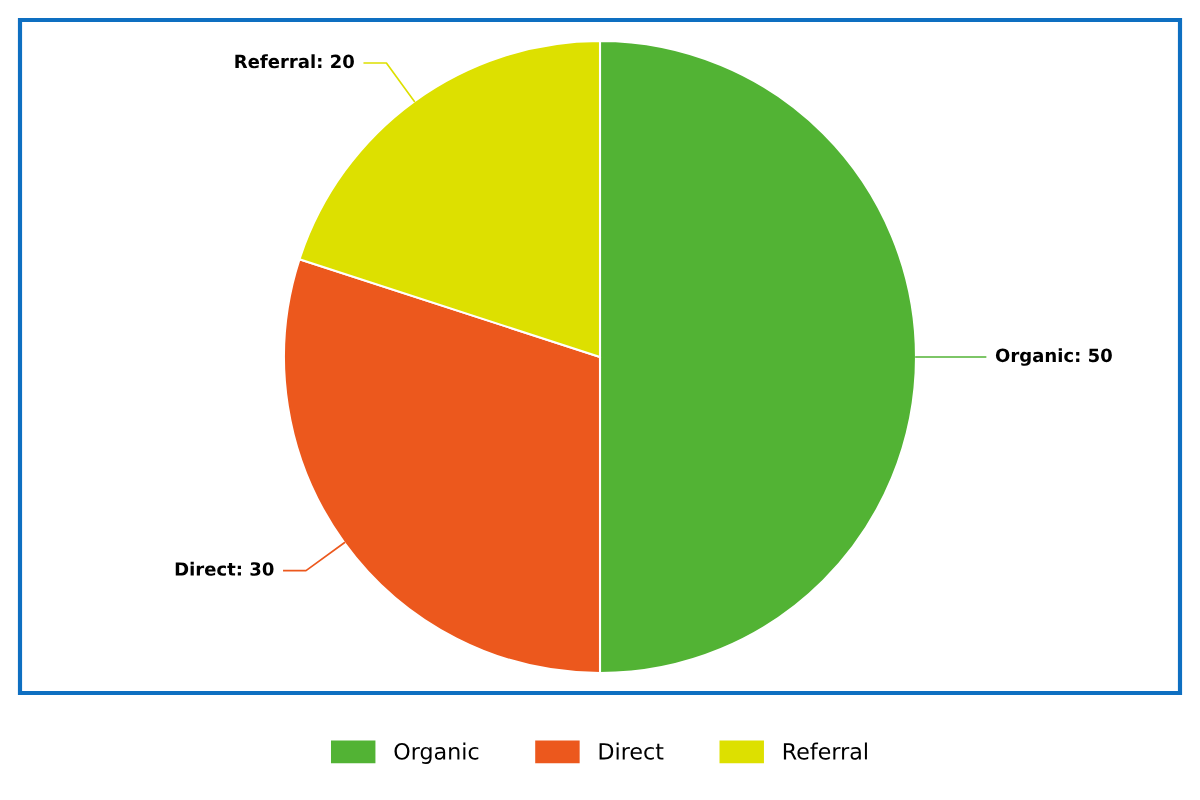  I want to click on data-label: Organic: 50, so click(1053, 357).